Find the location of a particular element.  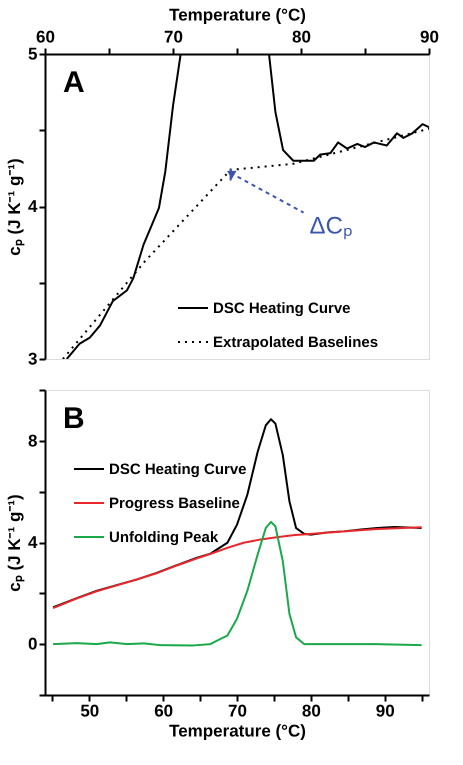

y-tick-label: 3 is located at coordinates (33, 359).